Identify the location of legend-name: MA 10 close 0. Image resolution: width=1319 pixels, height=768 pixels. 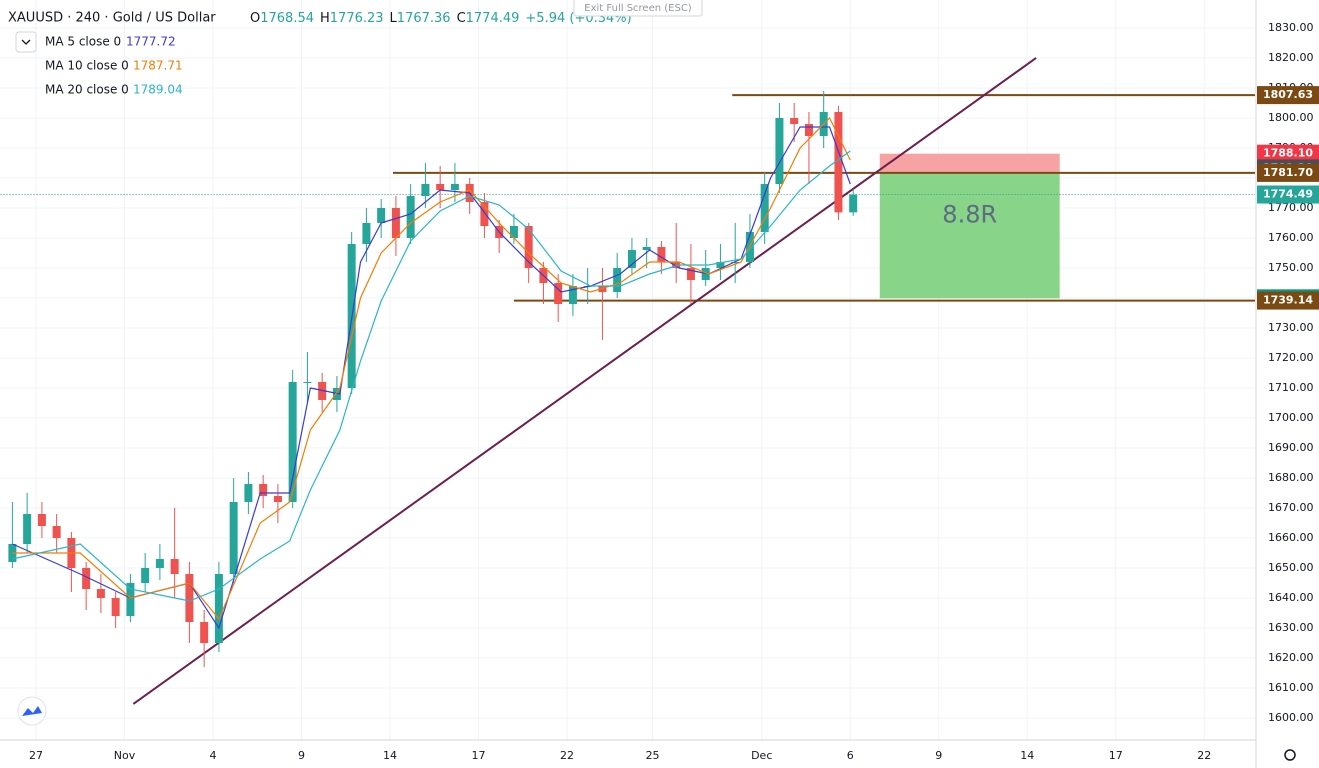
(87, 66).